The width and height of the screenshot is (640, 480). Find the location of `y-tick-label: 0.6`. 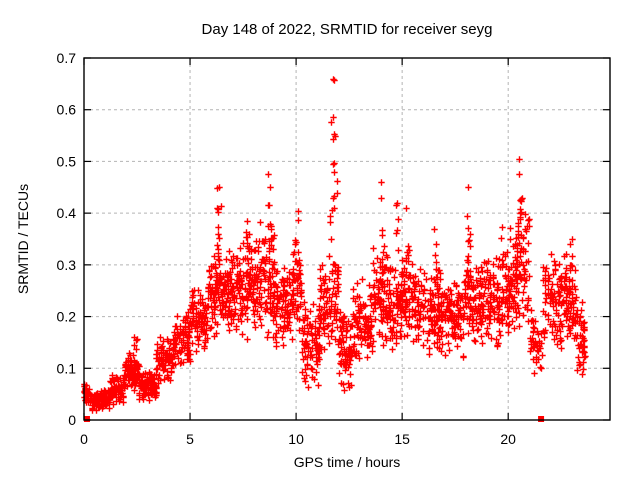

y-tick-label: 0.6 is located at coordinates (67, 110).